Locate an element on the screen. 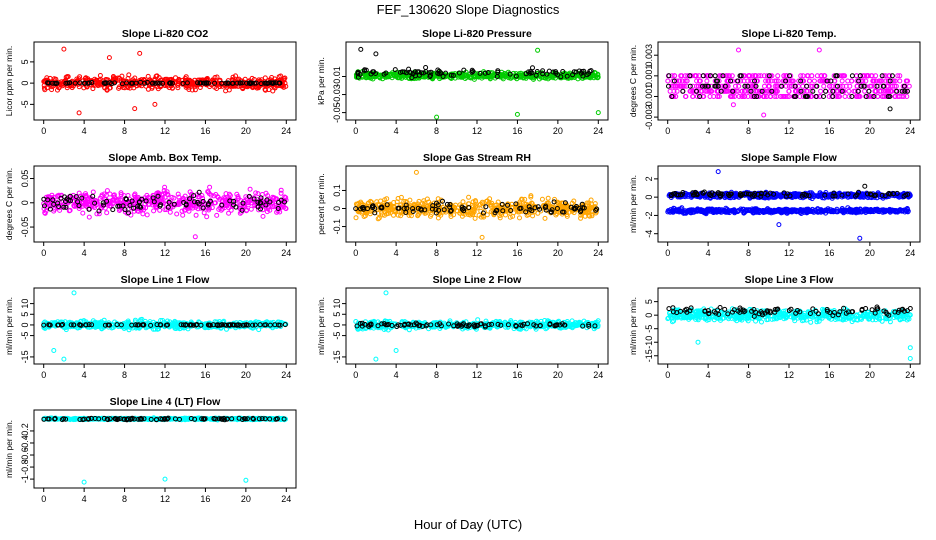 The image size is (936, 540). y-axis-label: degrees C per min. is located at coordinates (633, 81).